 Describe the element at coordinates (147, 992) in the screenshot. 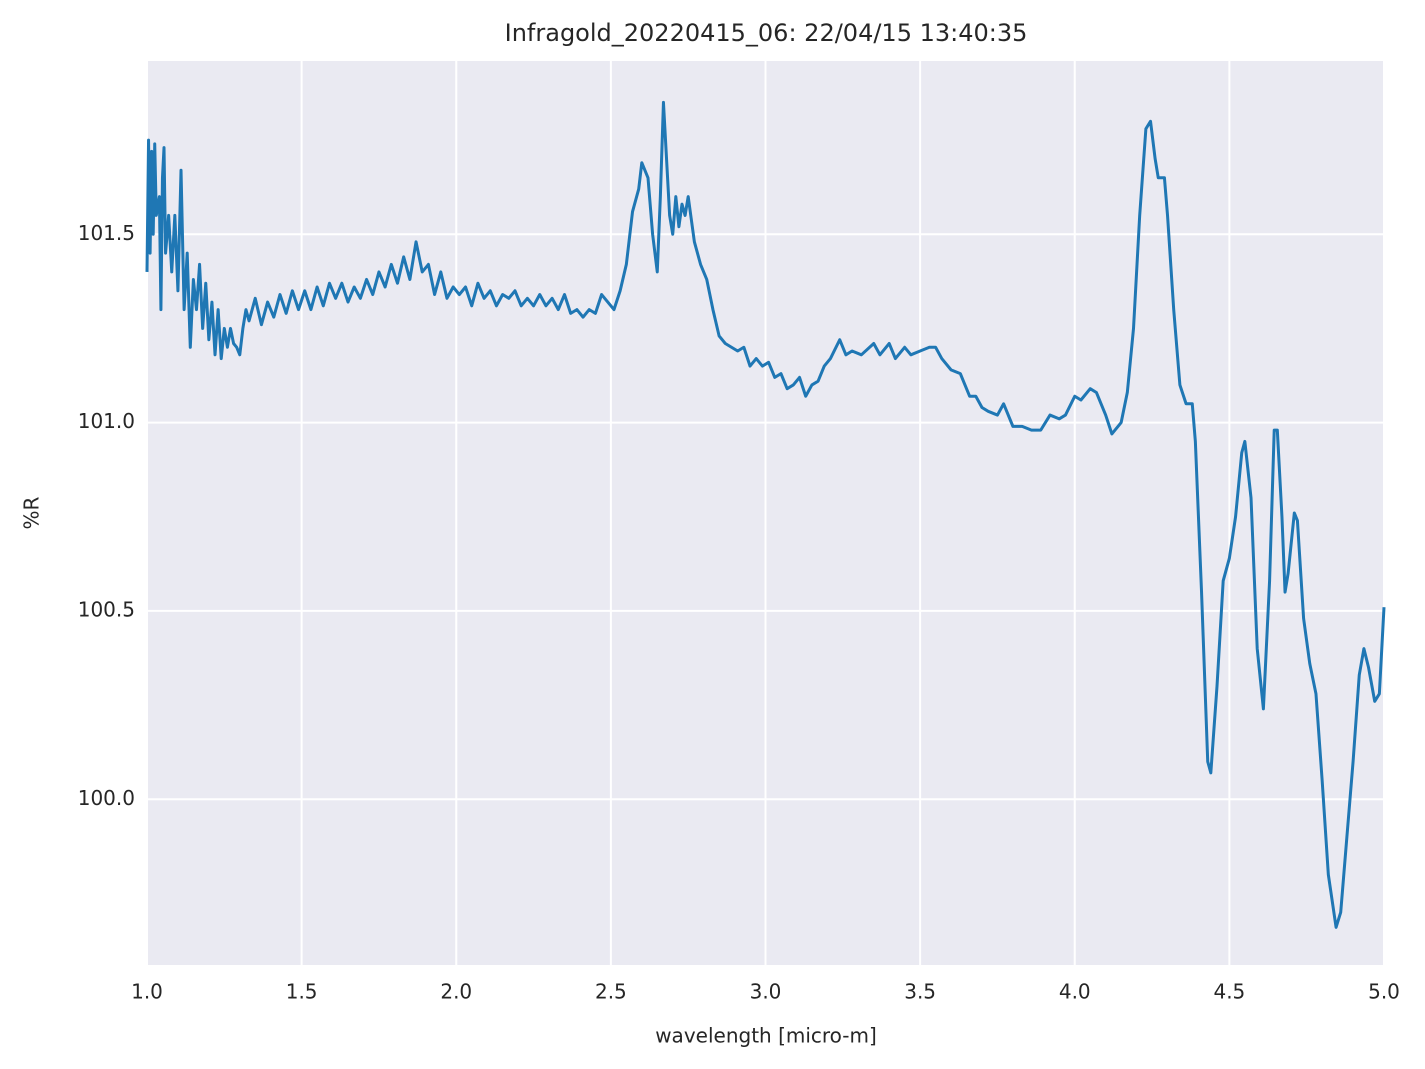

I see `x-tick-label: 1.0` at that location.